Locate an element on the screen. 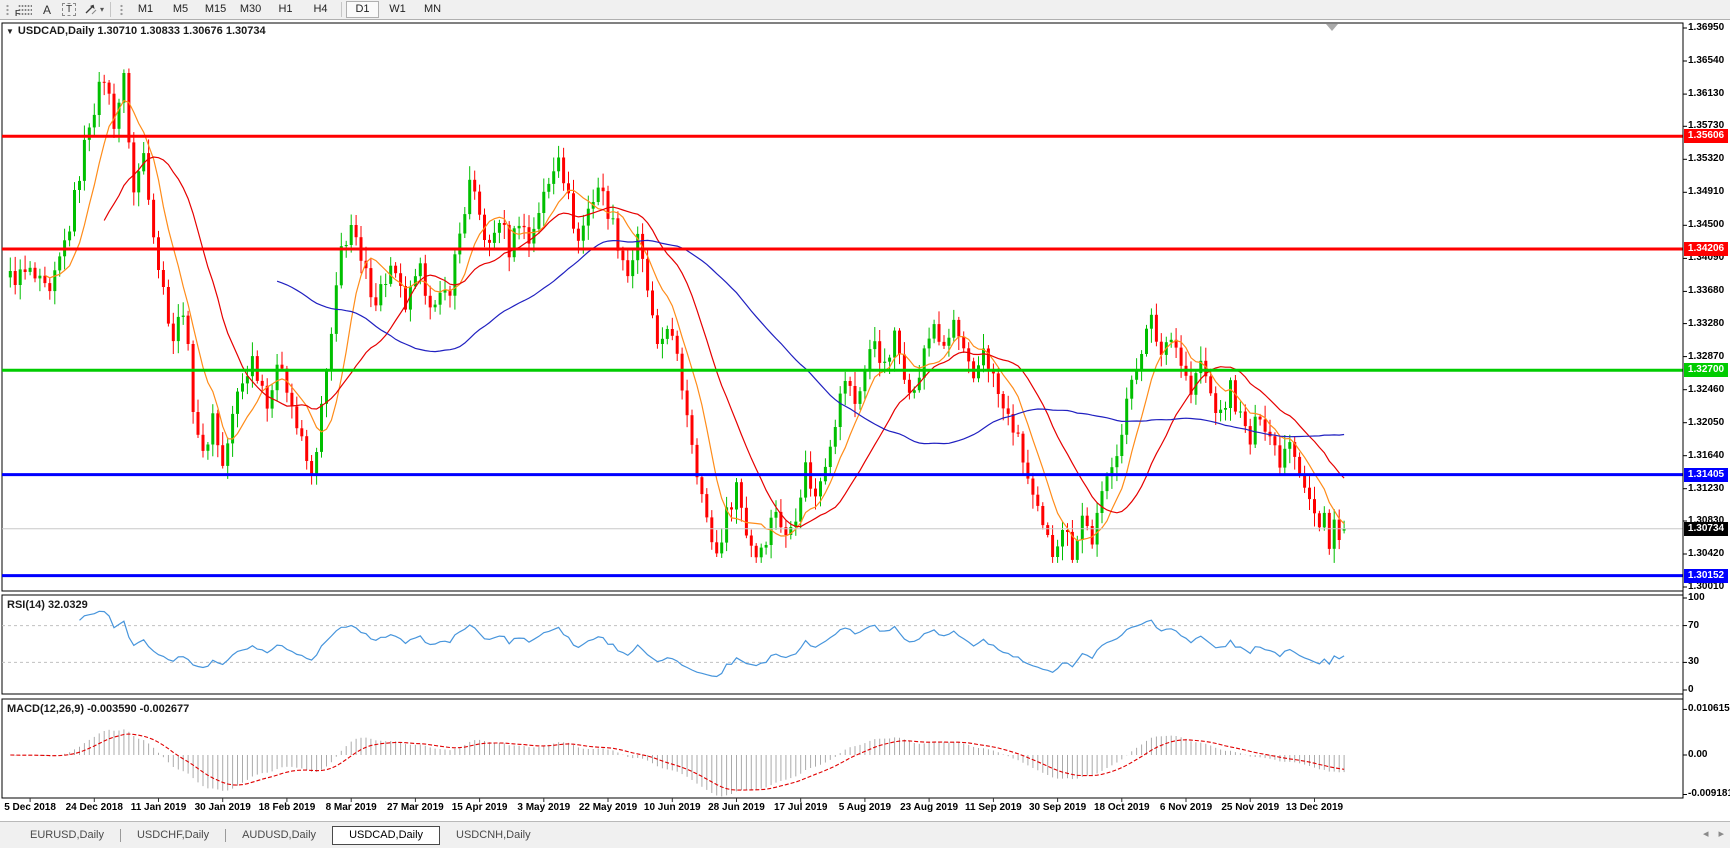 Image resolution: width=1730 pixels, height=848 pixels. price-axis-tick: 1.36540 is located at coordinates (1706, 61).